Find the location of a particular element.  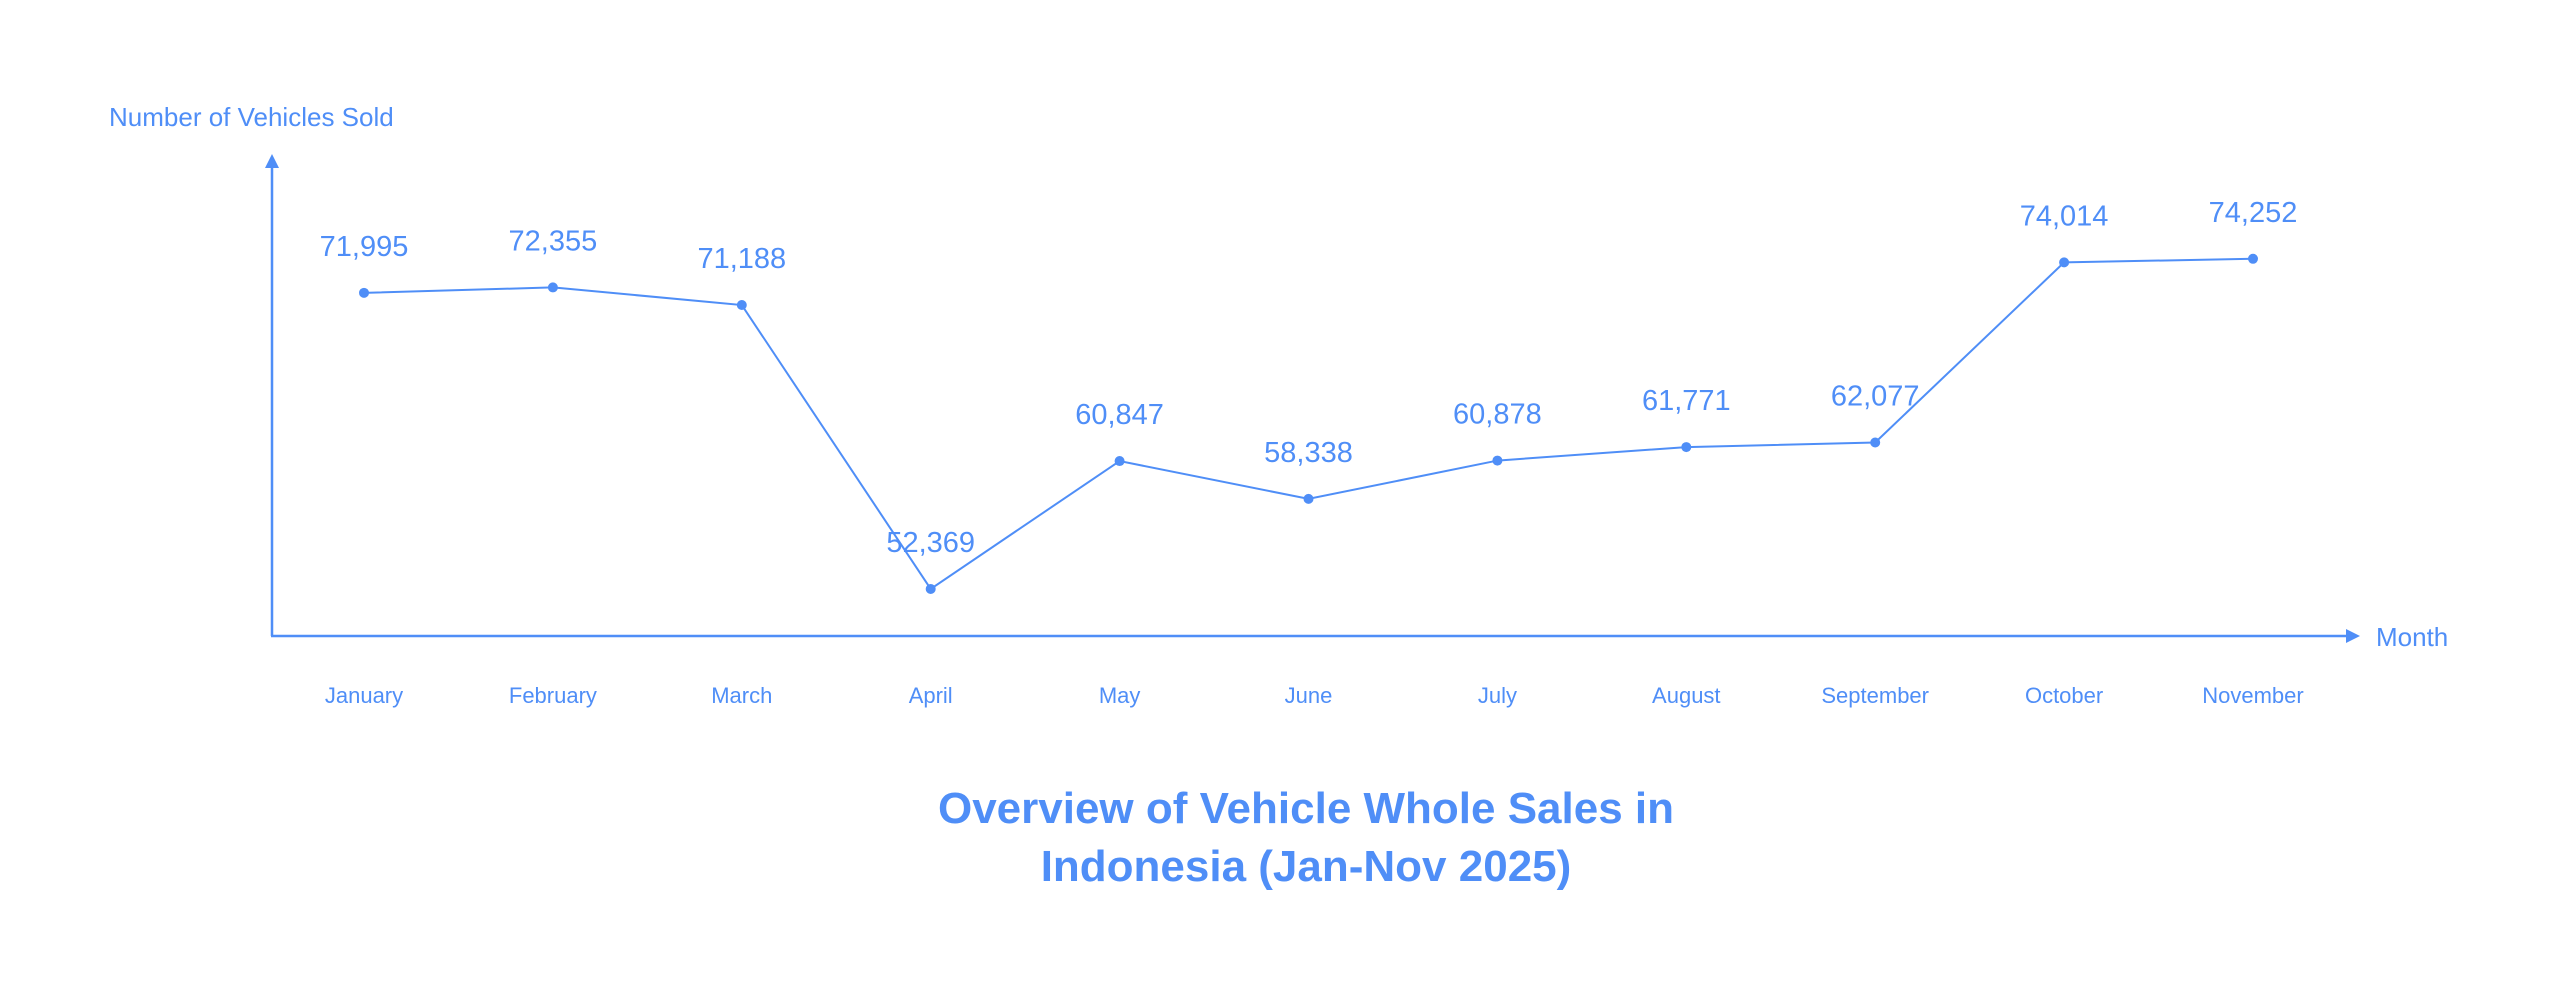

data-label: 74,014 is located at coordinates (2064, 216).